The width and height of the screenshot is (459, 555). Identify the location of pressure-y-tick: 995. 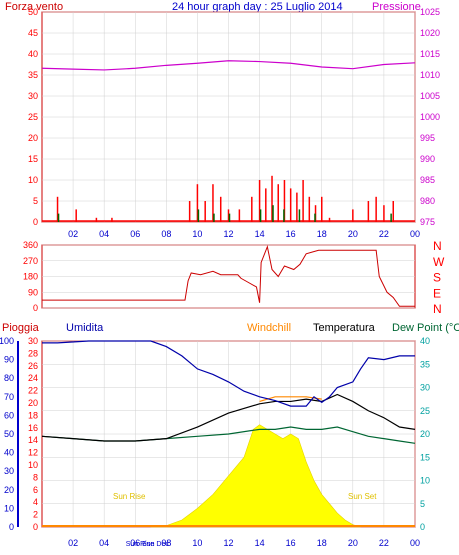
(427, 138).